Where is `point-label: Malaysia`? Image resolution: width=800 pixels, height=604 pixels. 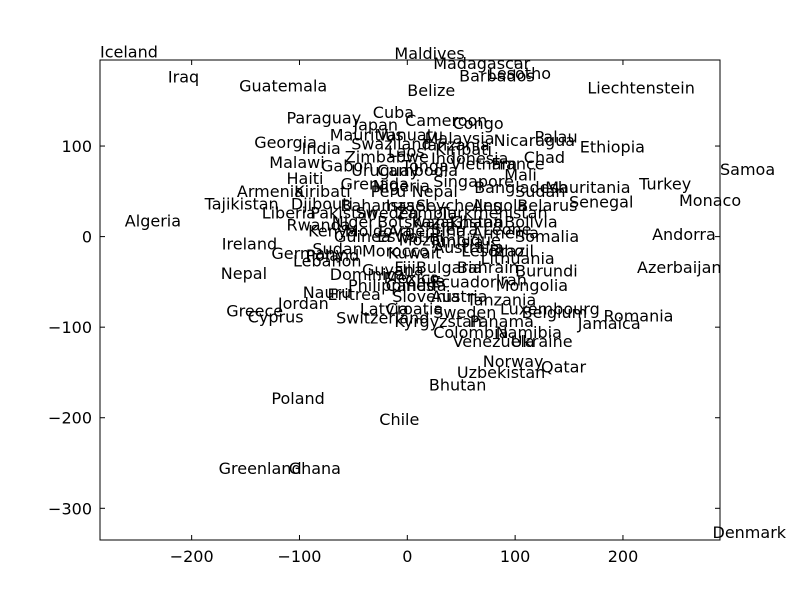
point-label: Malaysia is located at coordinates (460, 138).